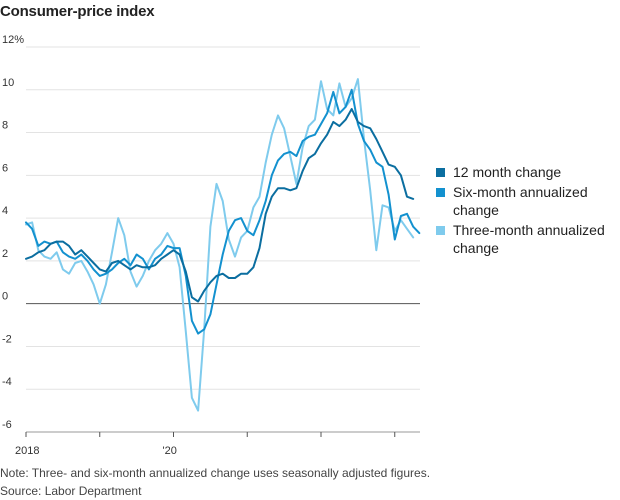  Describe the element at coordinates (5, 254) in the screenshot. I see `y-tick-label: 2` at that location.